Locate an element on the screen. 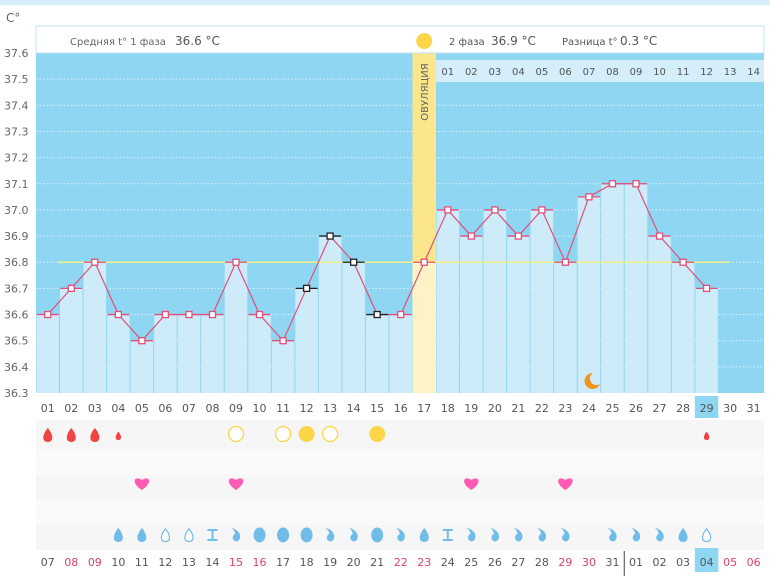 The width and height of the screenshot is (770, 584). cycle-day-label: 22 is located at coordinates (542, 408).